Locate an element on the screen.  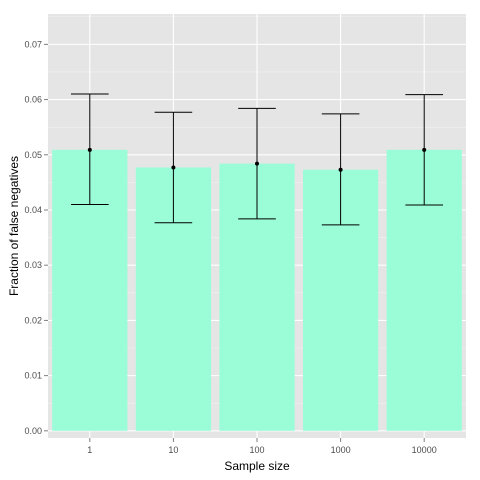
x-tick-label: 10 is located at coordinates (173, 450).